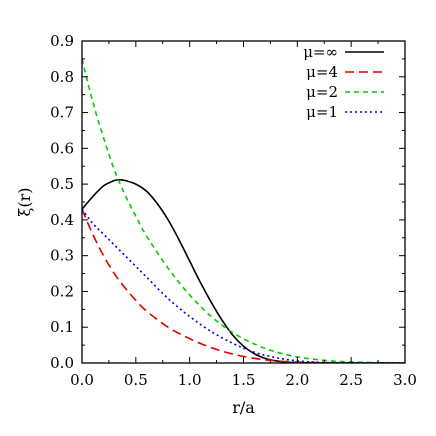  I want to click on y-tick-label: 0.4, so click(62, 220).